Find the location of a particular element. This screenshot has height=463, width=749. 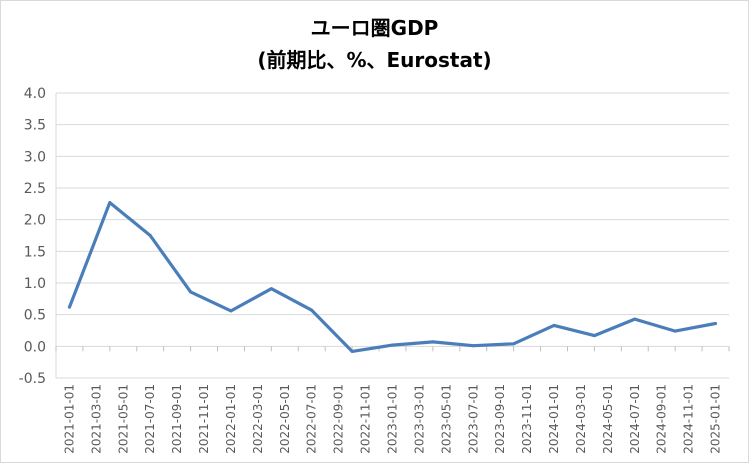

x-tick-label: 2024-01-01 is located at coordinates (554, 419).